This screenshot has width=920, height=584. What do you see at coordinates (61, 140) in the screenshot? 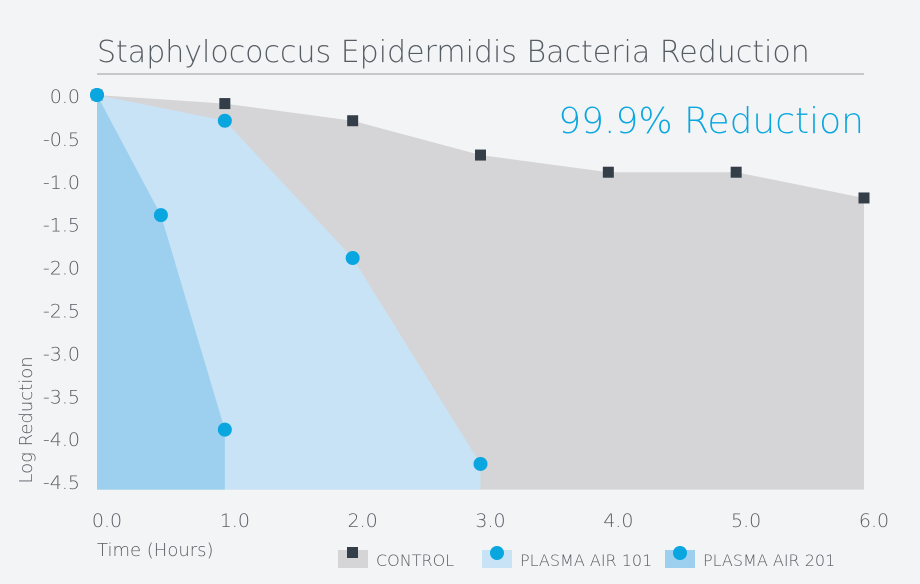
I see `y-tick-label: -0.5` at bounding box center [61, 140].